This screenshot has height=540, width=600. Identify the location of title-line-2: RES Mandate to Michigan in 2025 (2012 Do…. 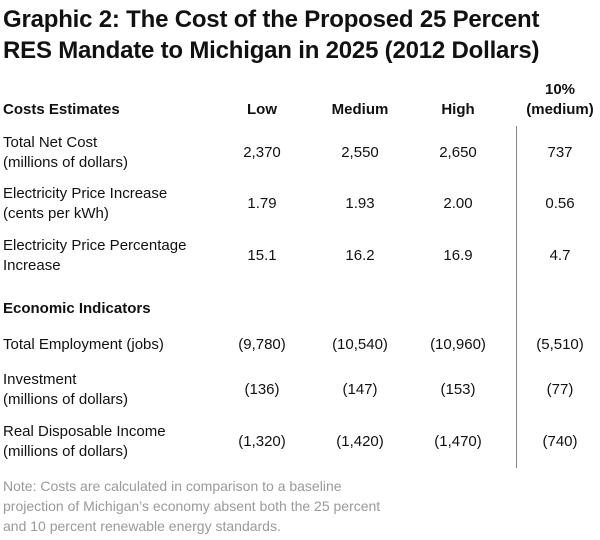
(271, 50).